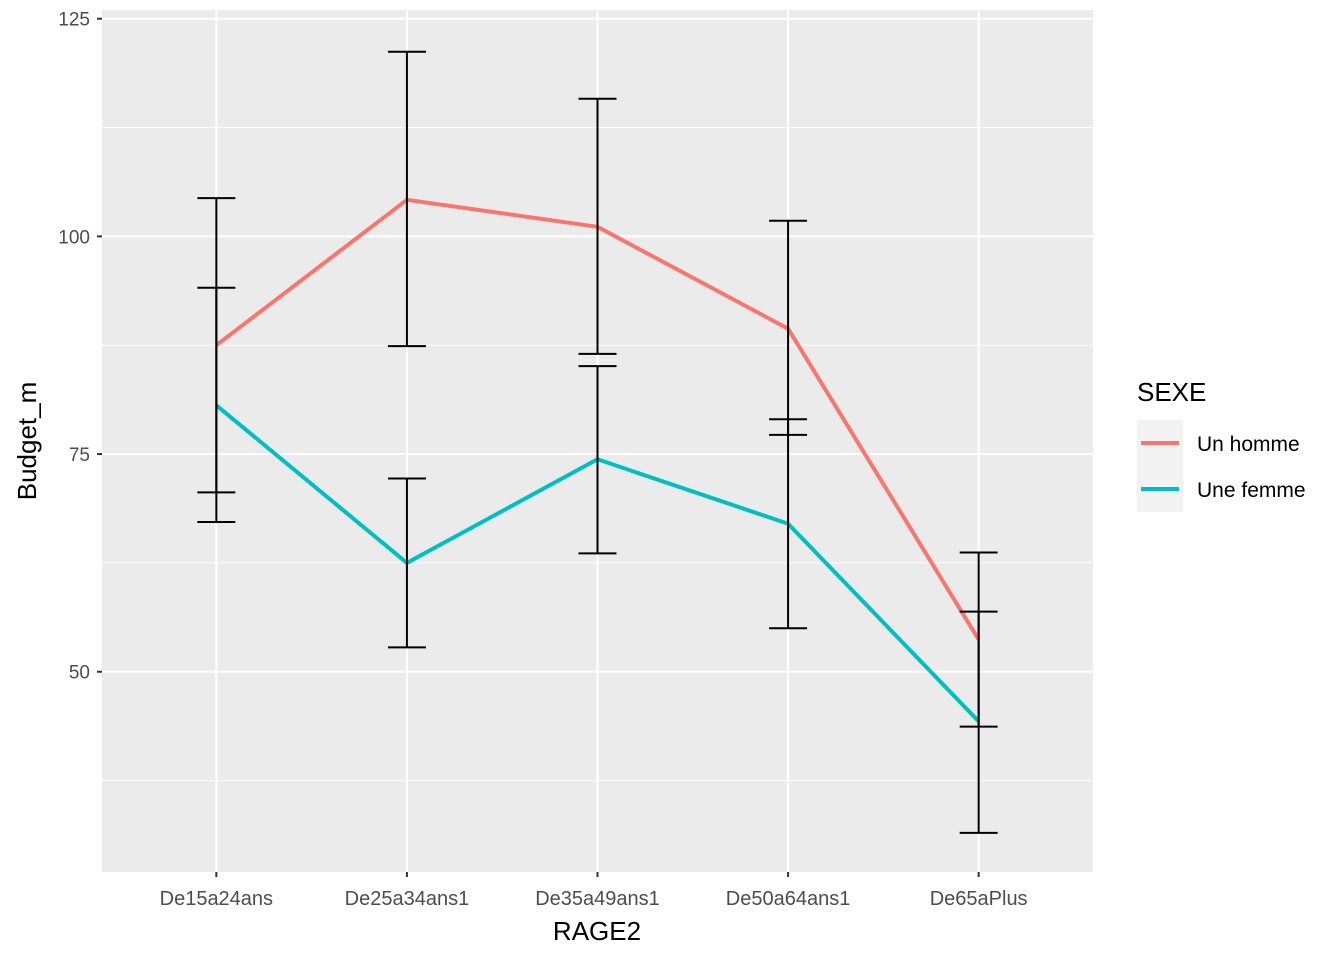 Image resolution: width=1344 pixels, height=965 pixels. What do you see at coordinates (788, 899) in the screenshot?
I see `x-tick-label: De50a64ans1` at bounding box center [788, 899].